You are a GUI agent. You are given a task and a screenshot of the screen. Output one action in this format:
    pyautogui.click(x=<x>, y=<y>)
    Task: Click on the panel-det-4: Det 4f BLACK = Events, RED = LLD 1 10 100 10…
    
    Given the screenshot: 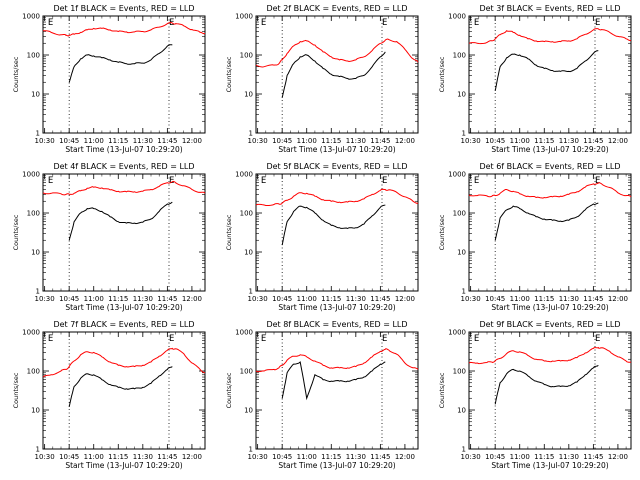 What is the action you would take?
    pyautogui.click(x=109, y=237)
    